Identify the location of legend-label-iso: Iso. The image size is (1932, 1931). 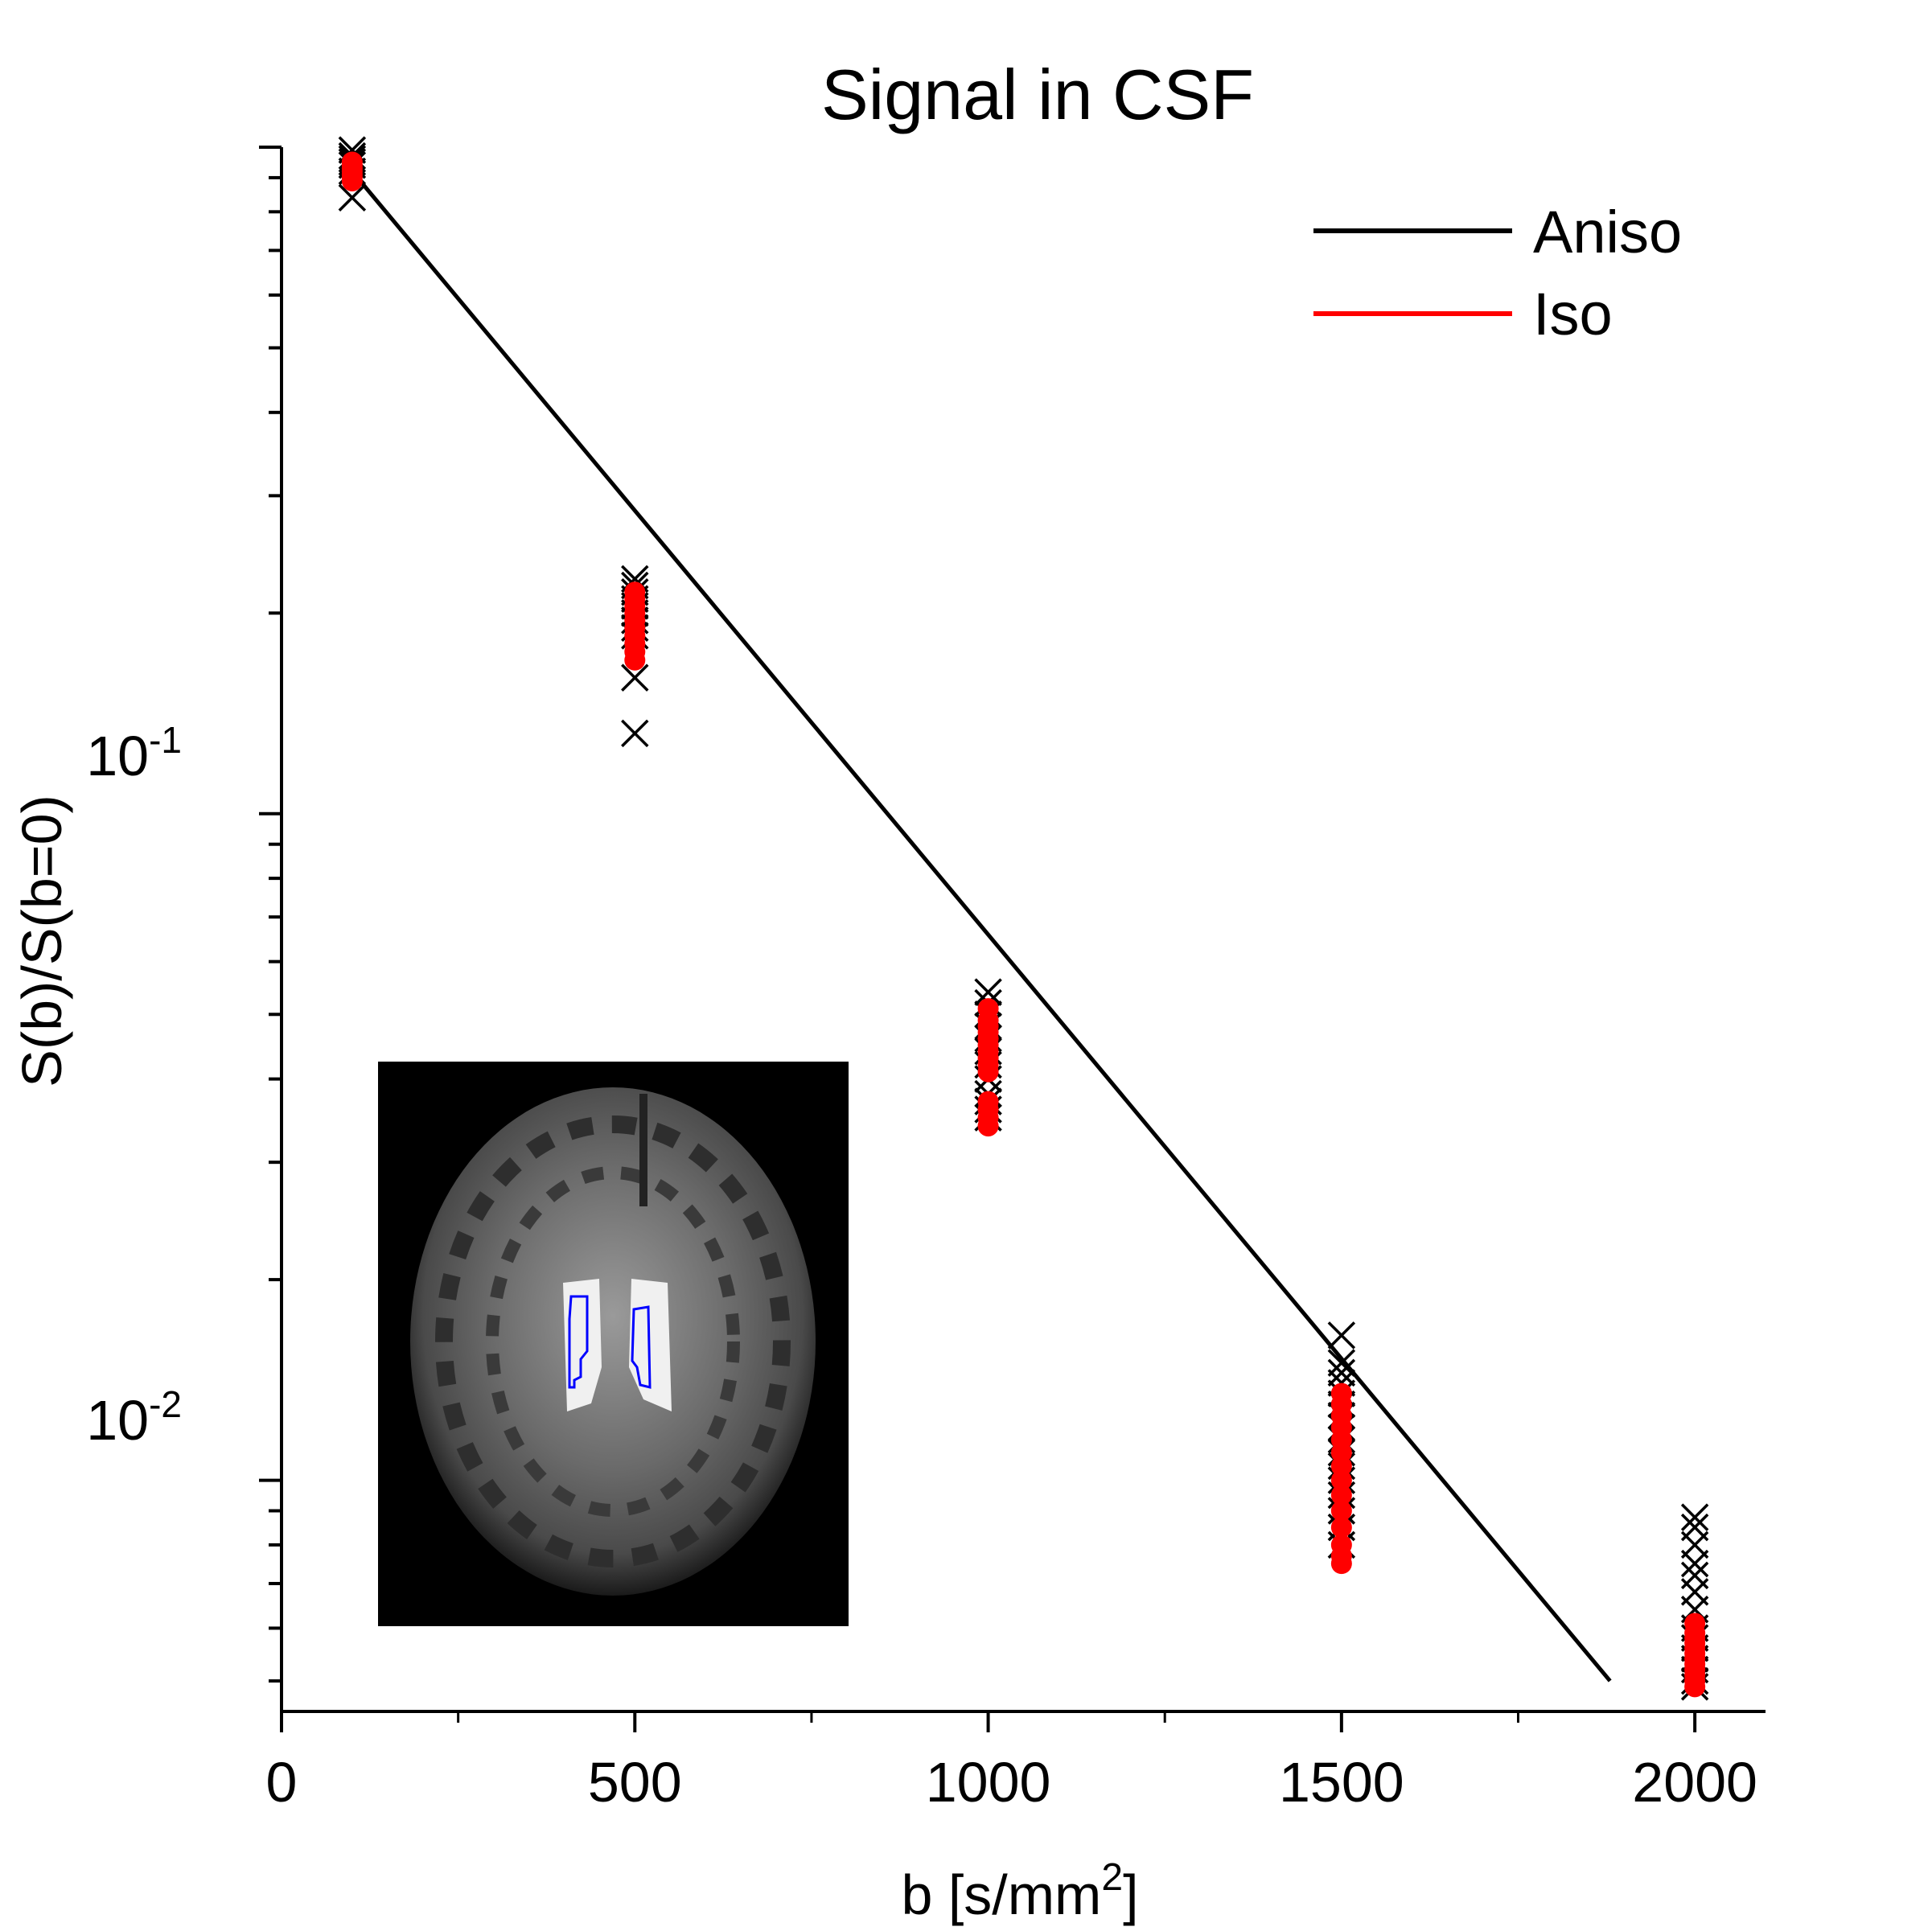
(1573, 314).